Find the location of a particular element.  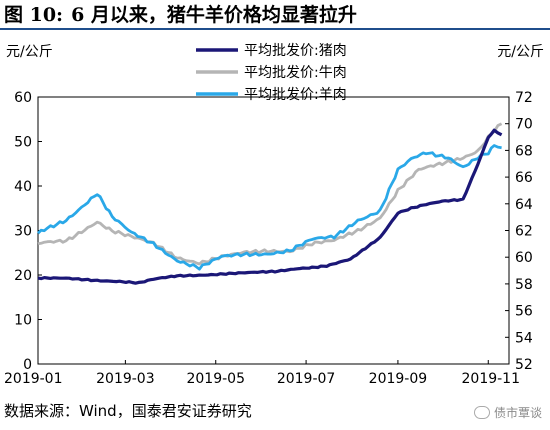

right-tick-label: 54 is located at coordinates (524, 338).